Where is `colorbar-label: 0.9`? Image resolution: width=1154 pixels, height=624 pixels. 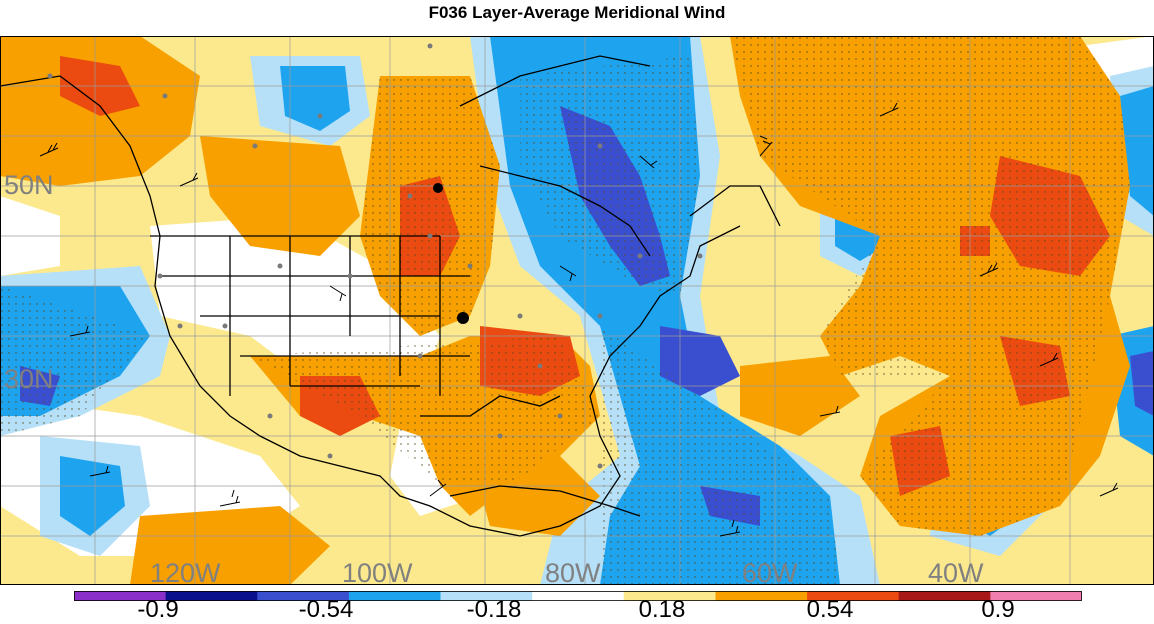
colorbar-label: 0.9 is located at coordinates (998, 609).